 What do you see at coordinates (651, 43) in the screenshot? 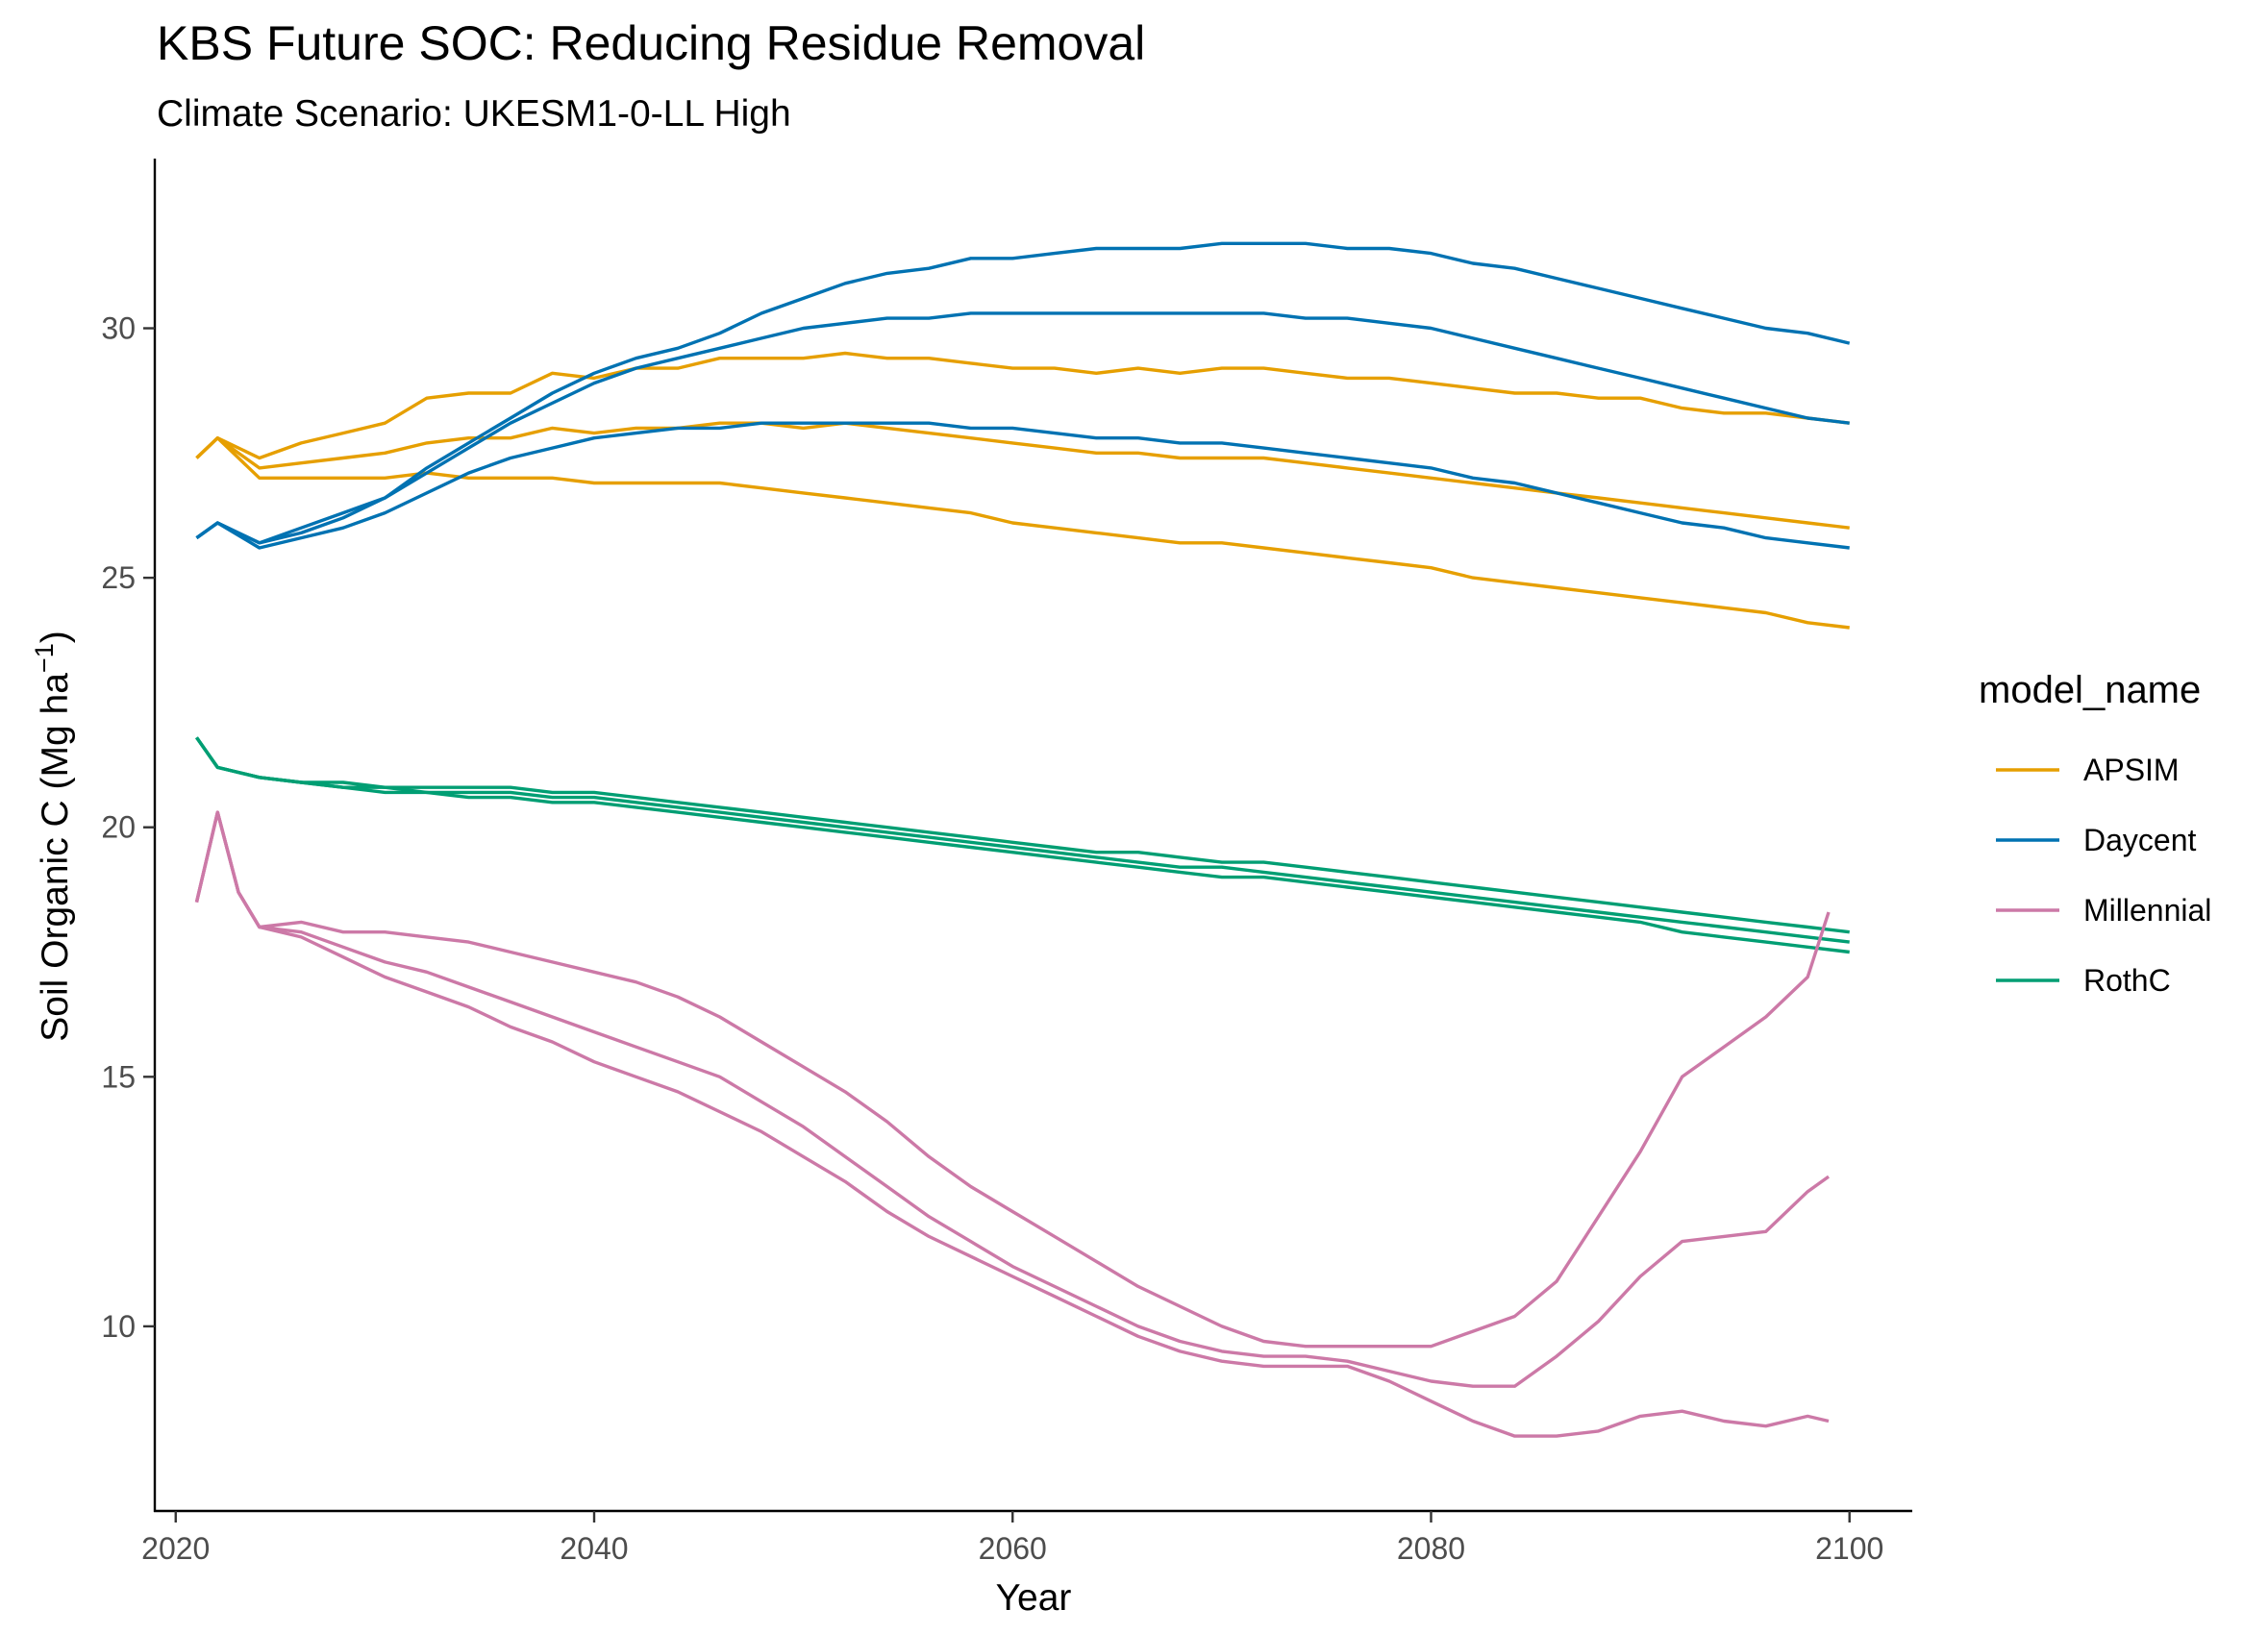
I see `chart-title: KBS Future SOC: Reducing Residue Removal` at bounding box center [651, 43].